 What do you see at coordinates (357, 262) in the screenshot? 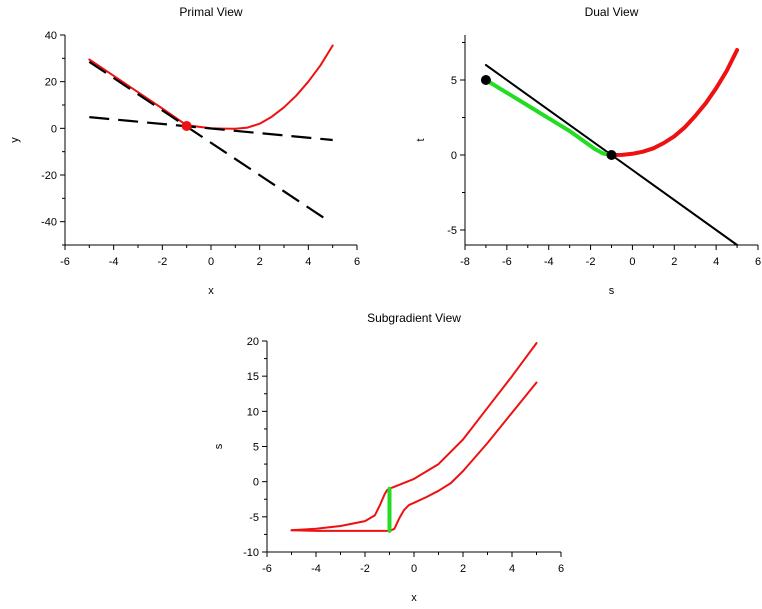
I see `primal-x-tick-label: 6` at bounding box center [357, 262].